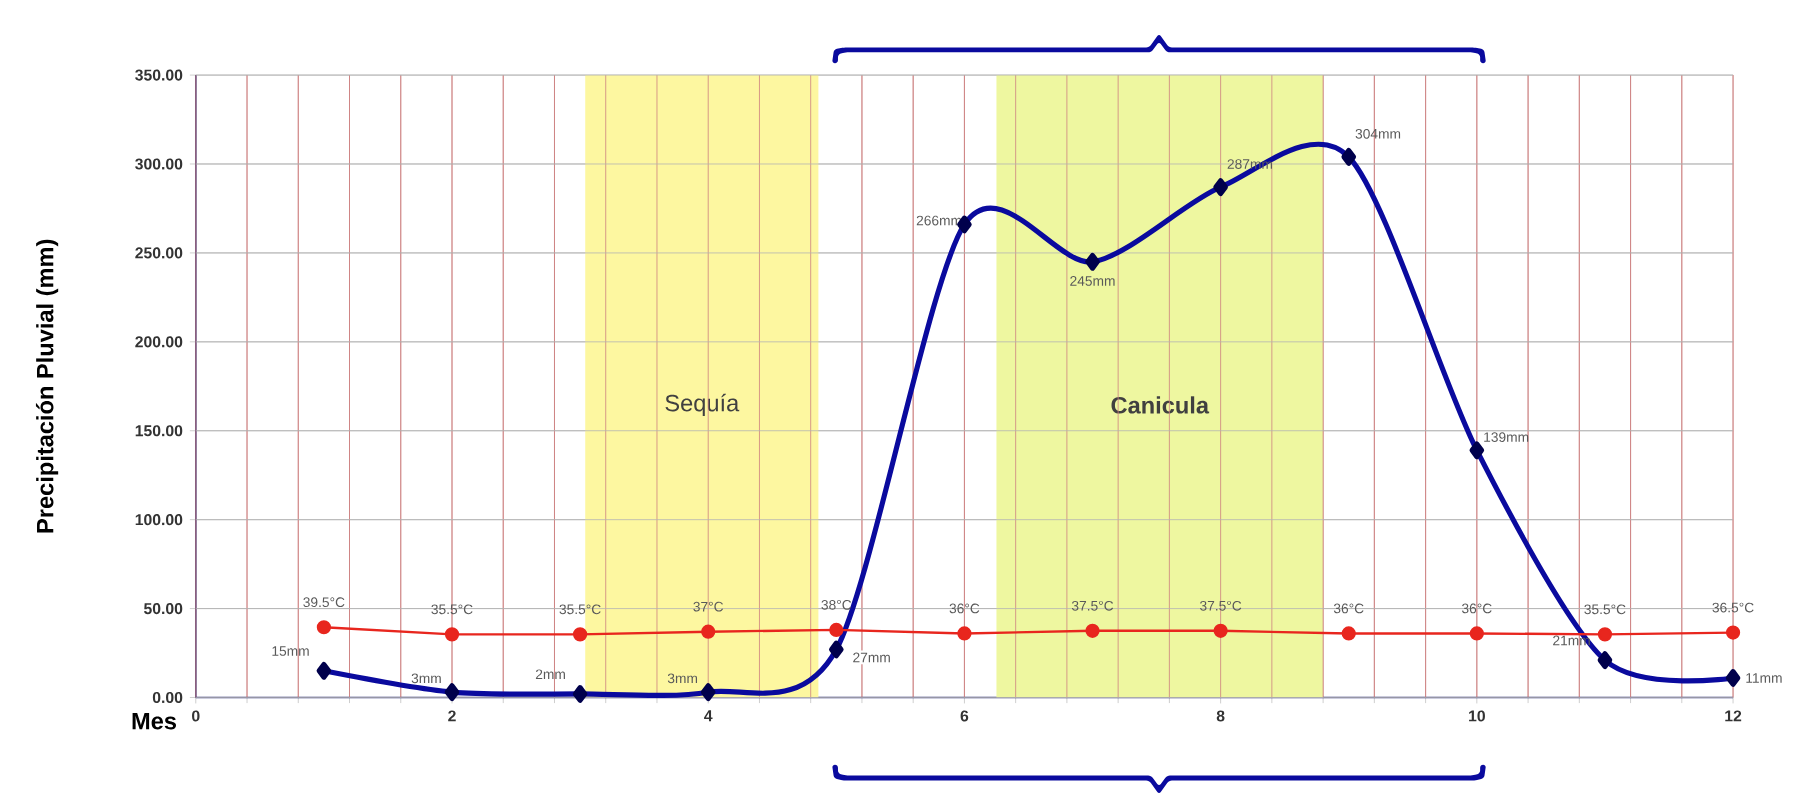 The height and width of the screenshot is (804, 1820). I want to click on x-axis-title: Mes, so click(154, 721).